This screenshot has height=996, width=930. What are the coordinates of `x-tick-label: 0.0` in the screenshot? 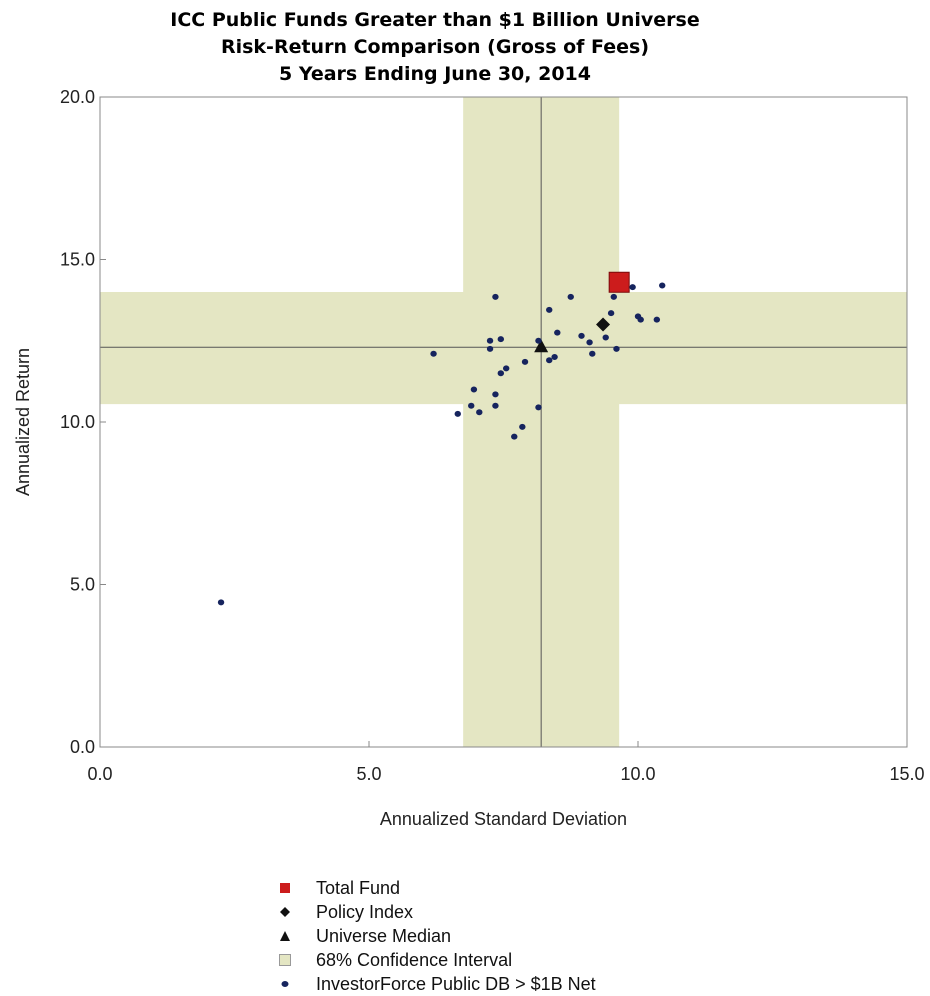 It's located at (99, 774).